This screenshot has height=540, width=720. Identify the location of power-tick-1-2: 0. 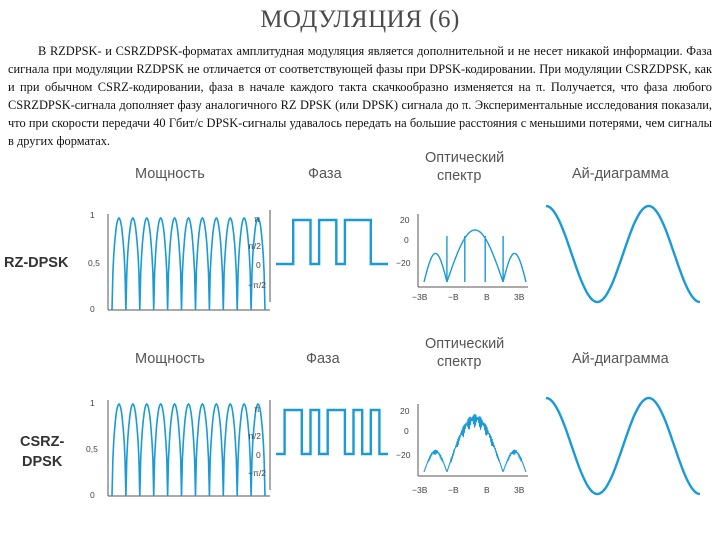
(92, 309).